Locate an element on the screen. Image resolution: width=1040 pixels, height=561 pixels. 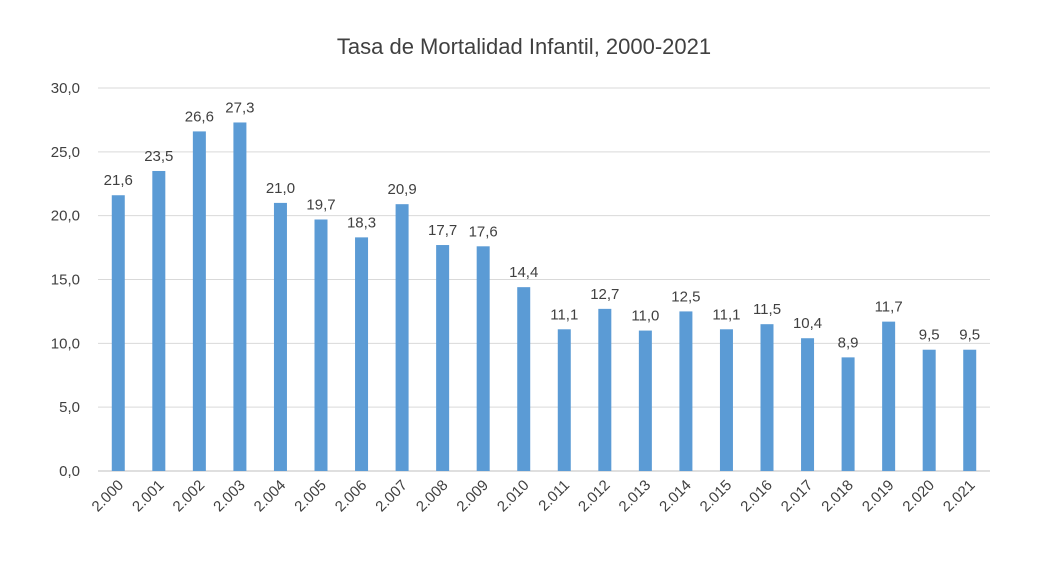
x-tick-label: 2.008 is located at coordinates (432, 496).